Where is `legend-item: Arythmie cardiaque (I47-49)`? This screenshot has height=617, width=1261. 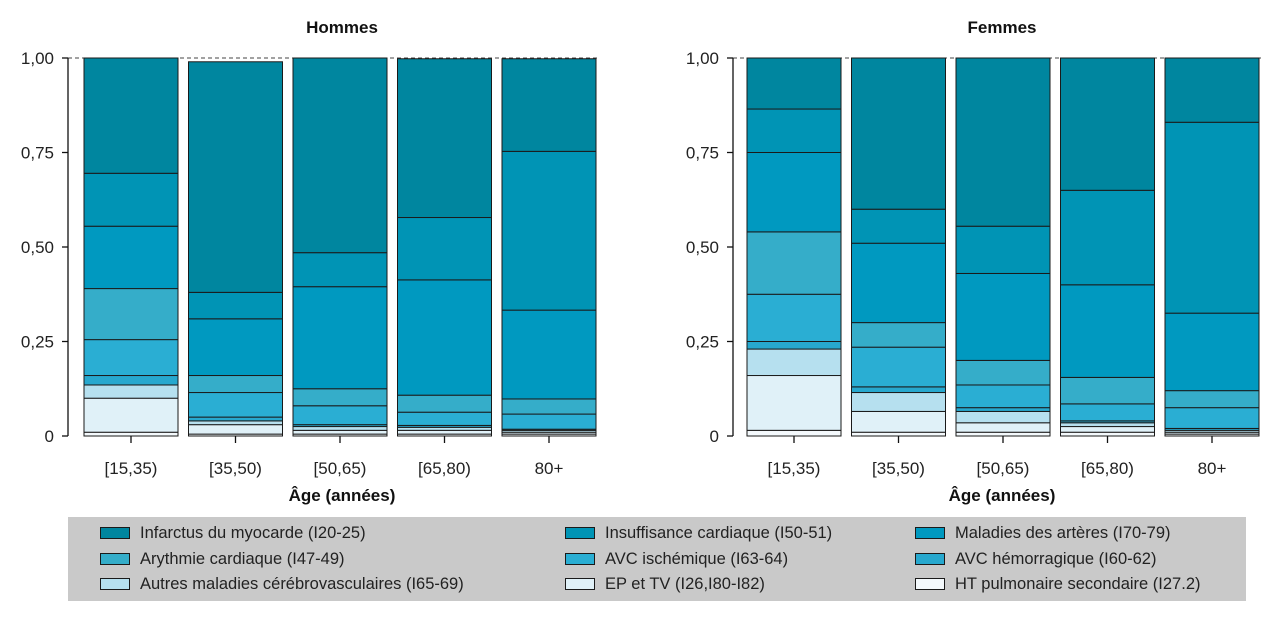 legend-item: Arythmie cardiaque (I47-49) is located at coordinates (222, 559).